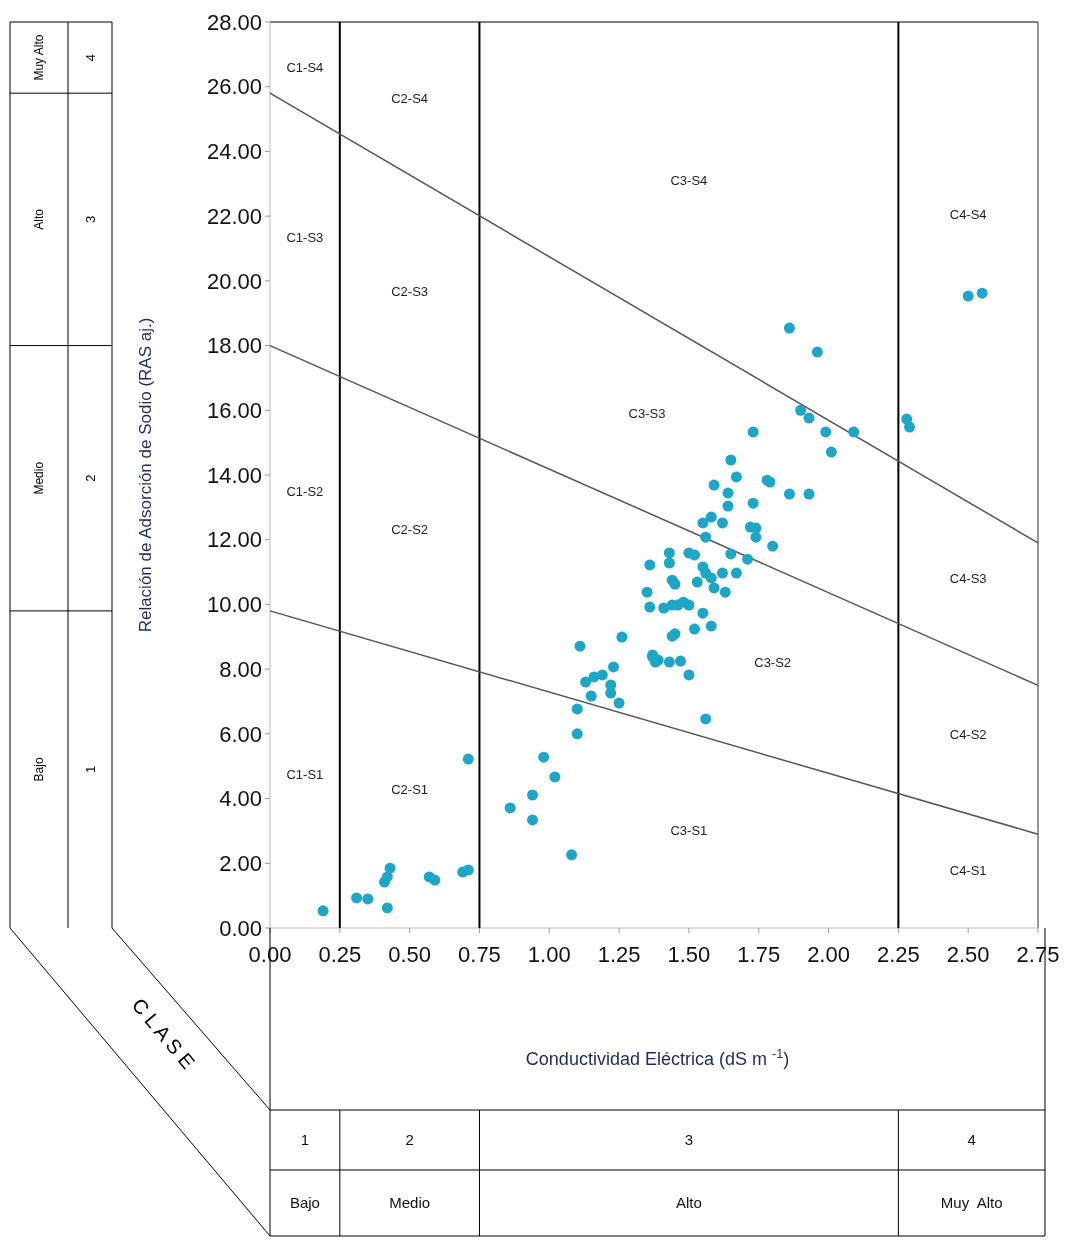  What do you see at coordinates (305, 775) in the screenshot?
I see `annotation: C1-S1` at bounding box center [305, 775].